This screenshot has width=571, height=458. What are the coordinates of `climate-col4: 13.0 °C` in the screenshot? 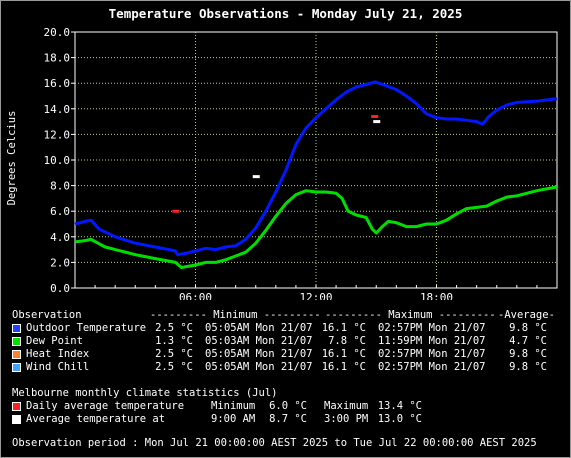 It's located at (399, 419).